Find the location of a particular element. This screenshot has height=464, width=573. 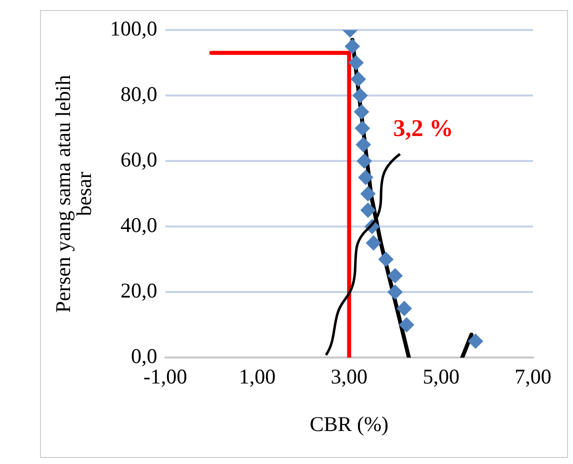

y-tick-label: 80,0 is located at coordinates (139, 94).